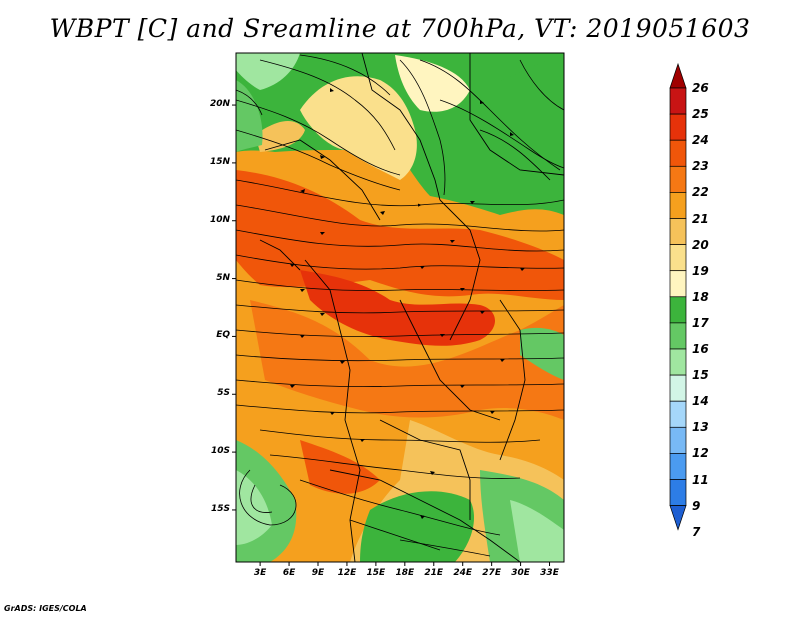 Image resolution: width=800 pixels, height=618 pixels. I want to click on region-south-orange, so click(340, 467).